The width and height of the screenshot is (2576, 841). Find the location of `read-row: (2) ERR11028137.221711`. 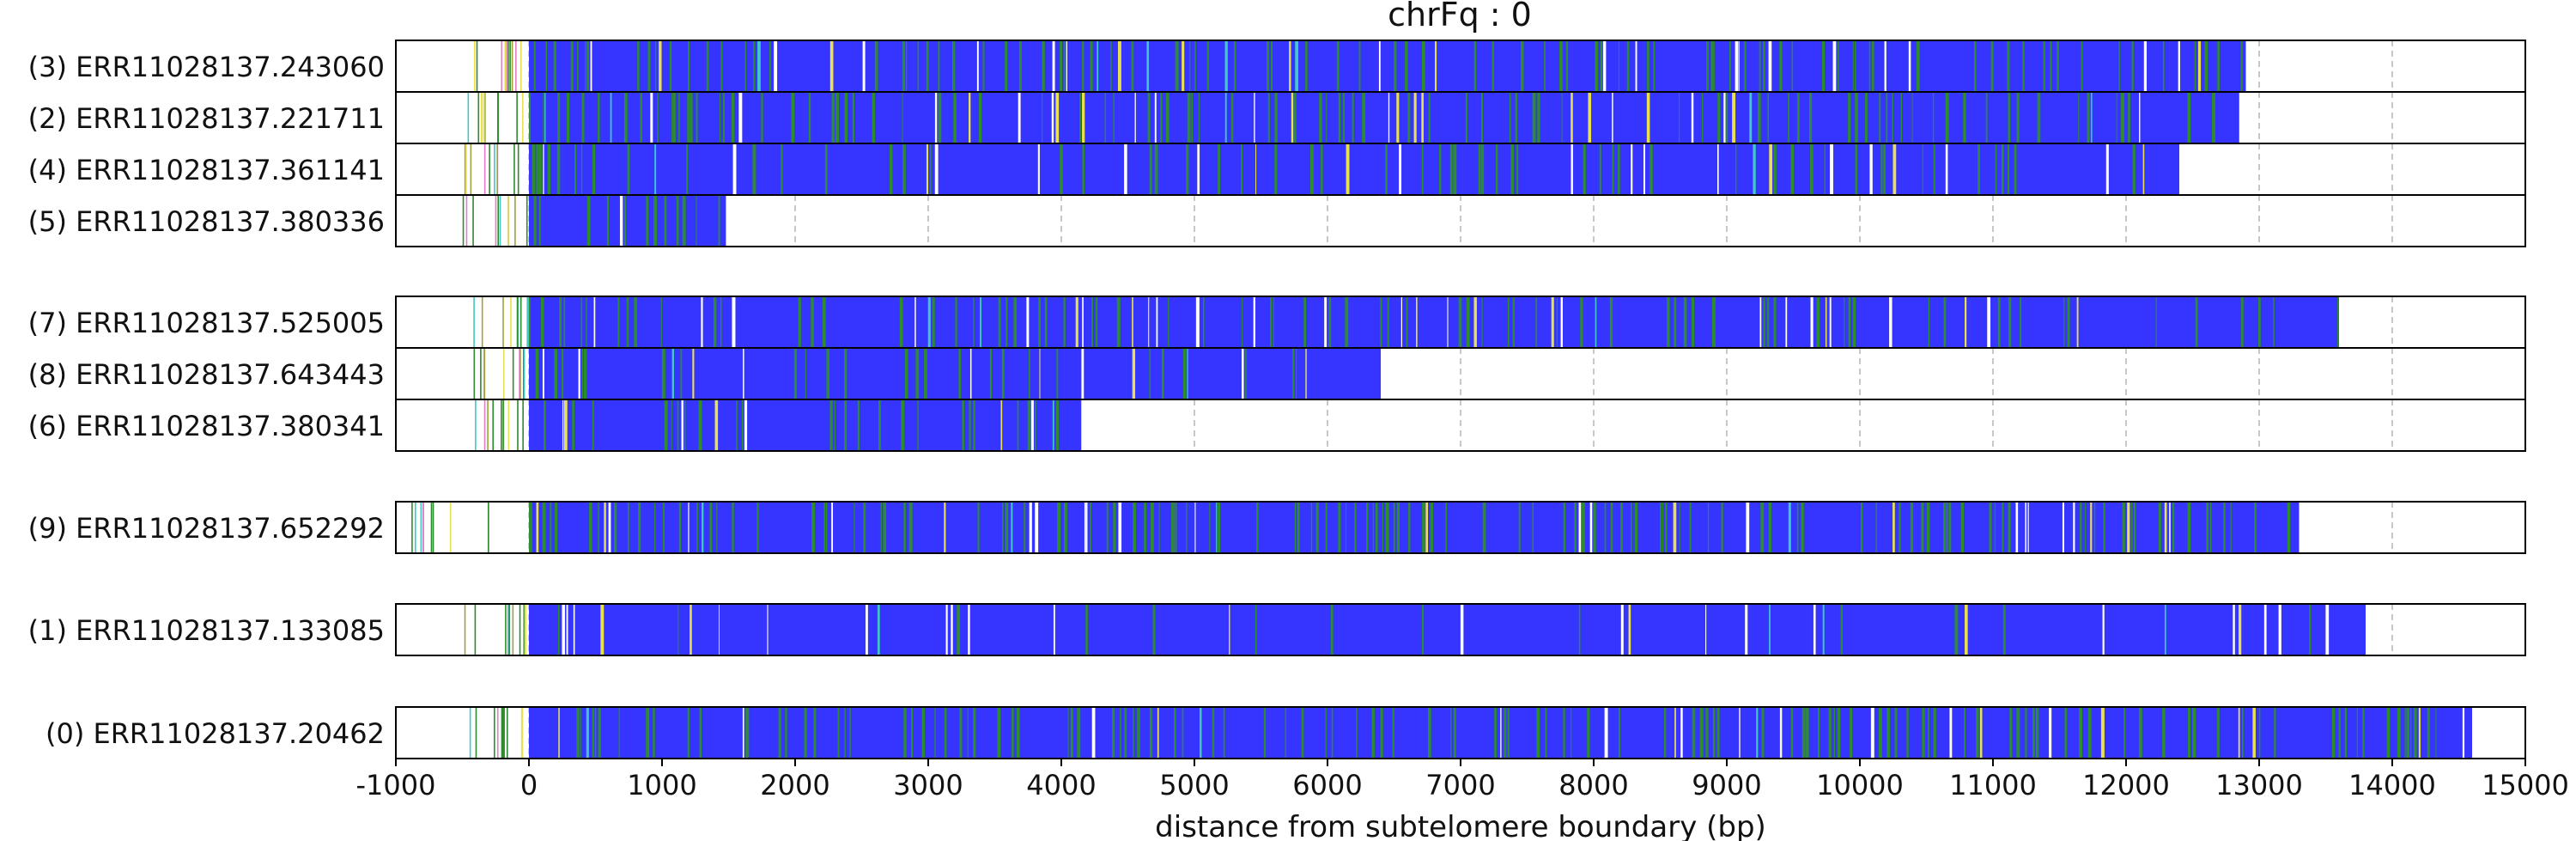

read-row: (2) ERR11028137.221711 is located at coordinates (1277, 117).